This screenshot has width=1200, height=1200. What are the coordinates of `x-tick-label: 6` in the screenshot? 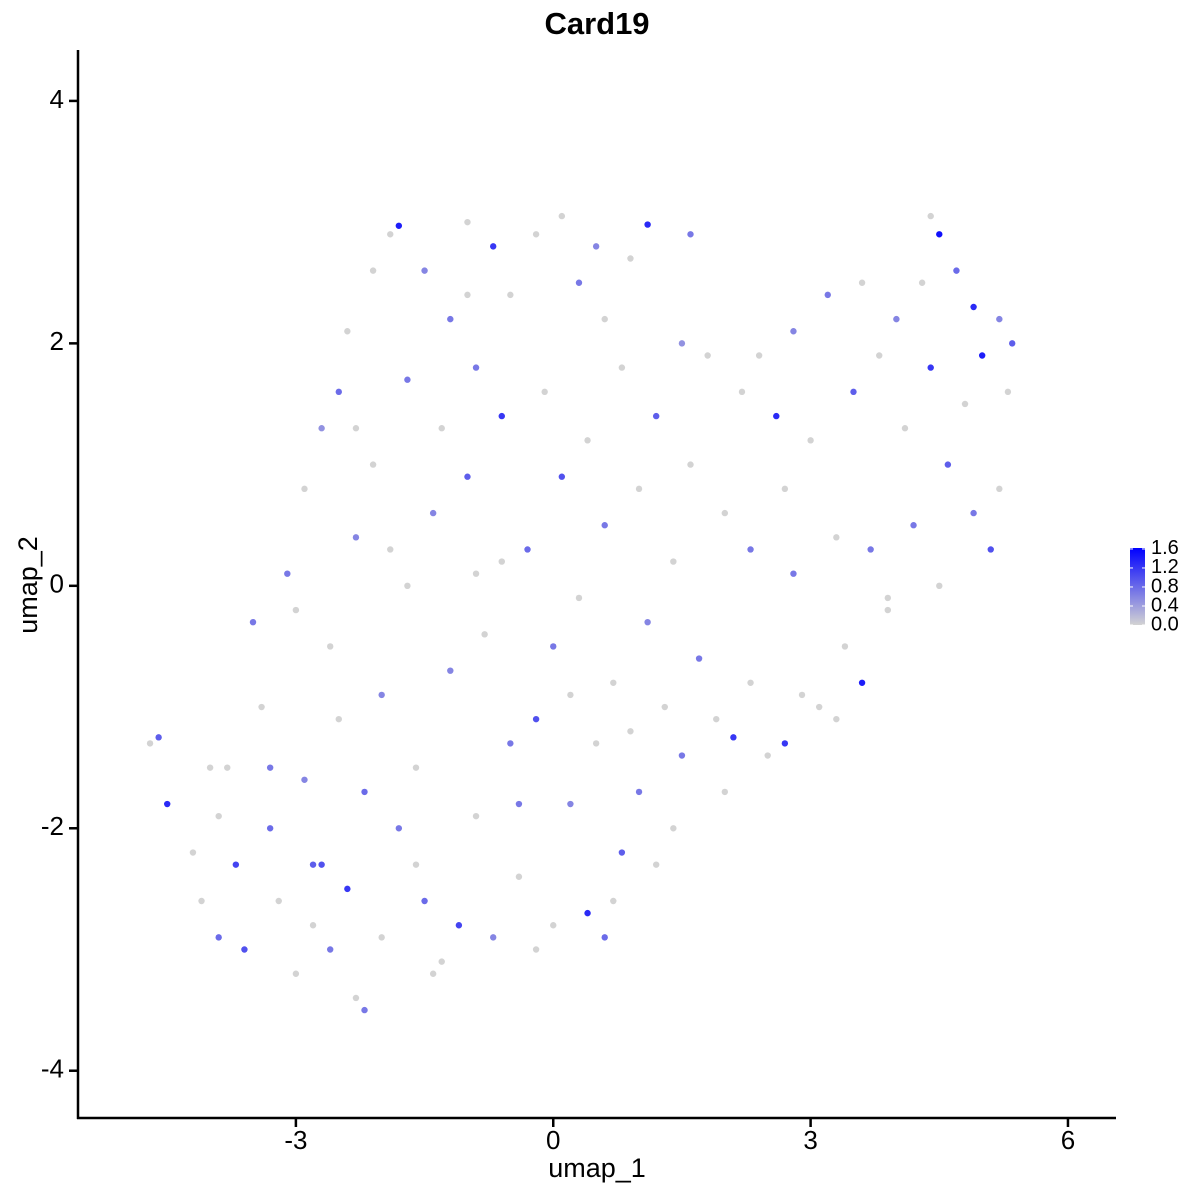 It's located at (1068, 1140).